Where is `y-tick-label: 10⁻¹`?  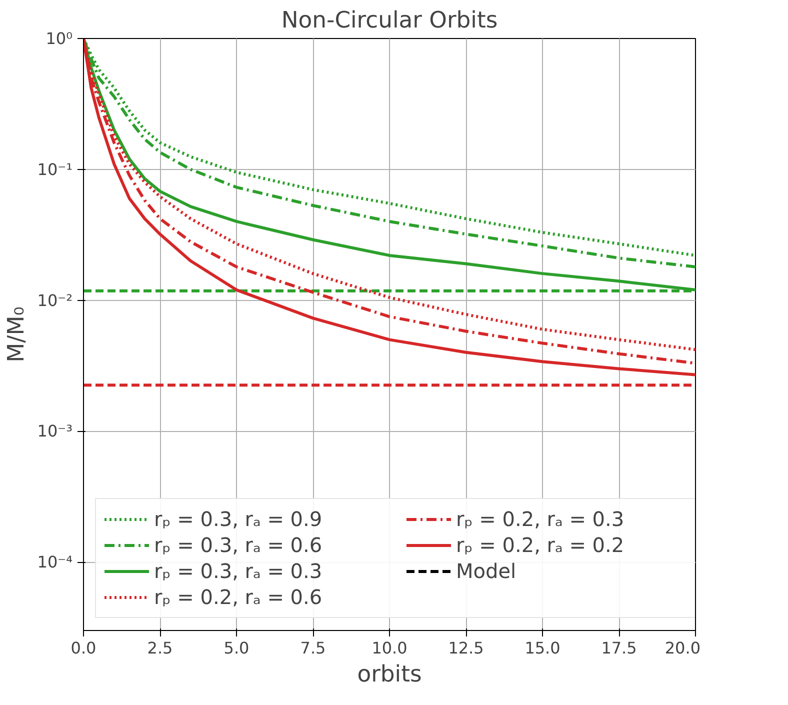 y-tick-label: 10⁻¹ is located at coordinates (54, 169).